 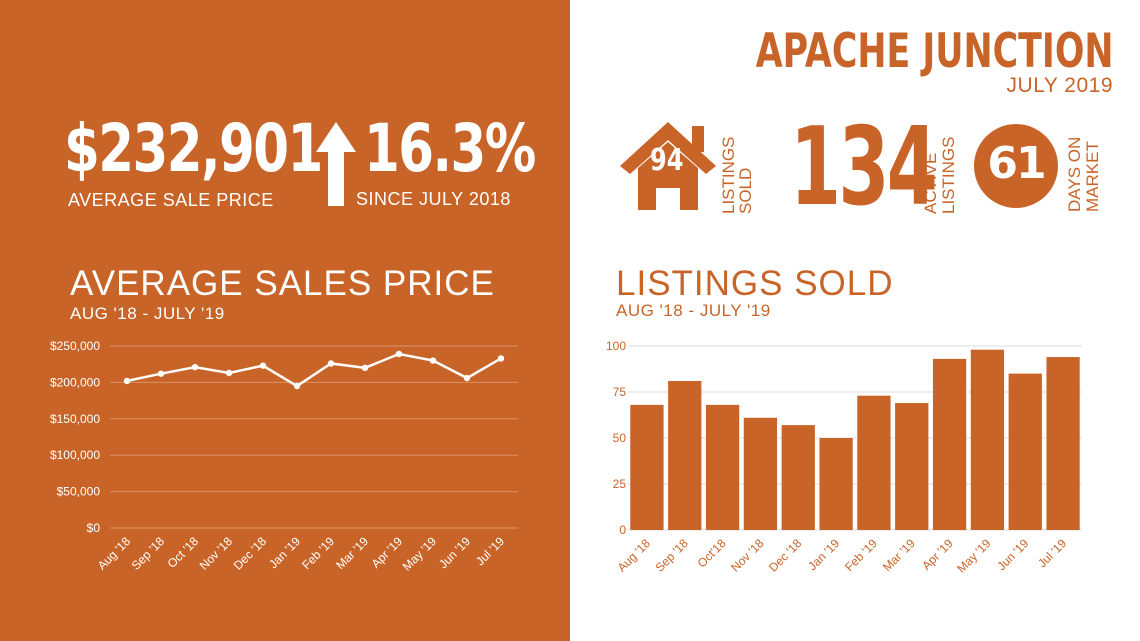 I want to click on y-tick-label: $50,000, so click(x=79, y=492).